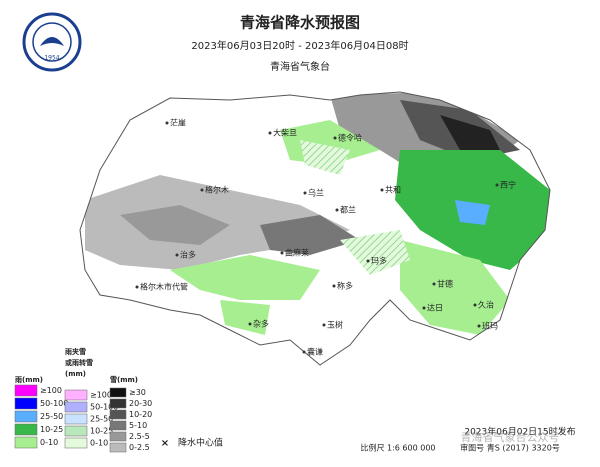  I want to click on legend-title: 雨(mm), so click(29, 380).